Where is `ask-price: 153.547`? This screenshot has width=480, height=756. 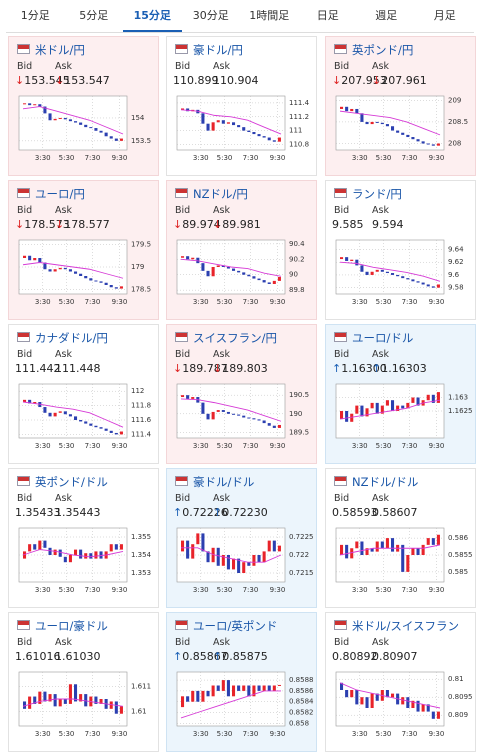
ask-price: 153.547 is located at coordinates (87, 80).